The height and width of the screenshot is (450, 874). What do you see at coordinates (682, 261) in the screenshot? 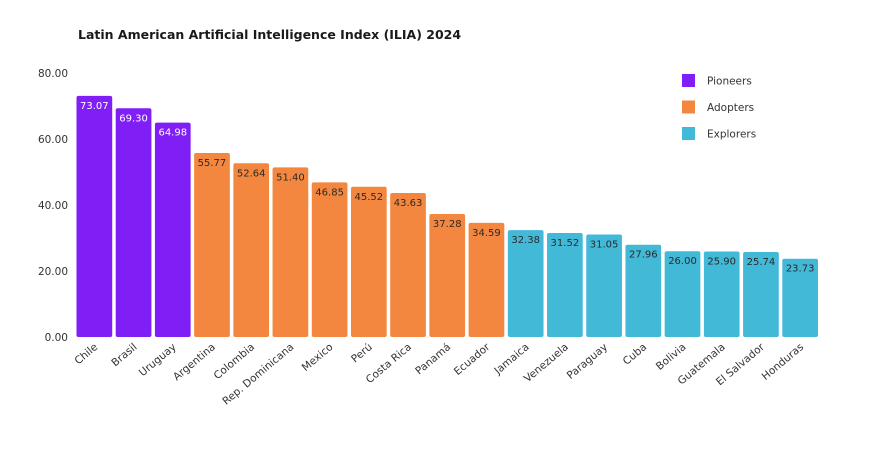
I see `data-label: 26.00` at bounding box center [682, 261].